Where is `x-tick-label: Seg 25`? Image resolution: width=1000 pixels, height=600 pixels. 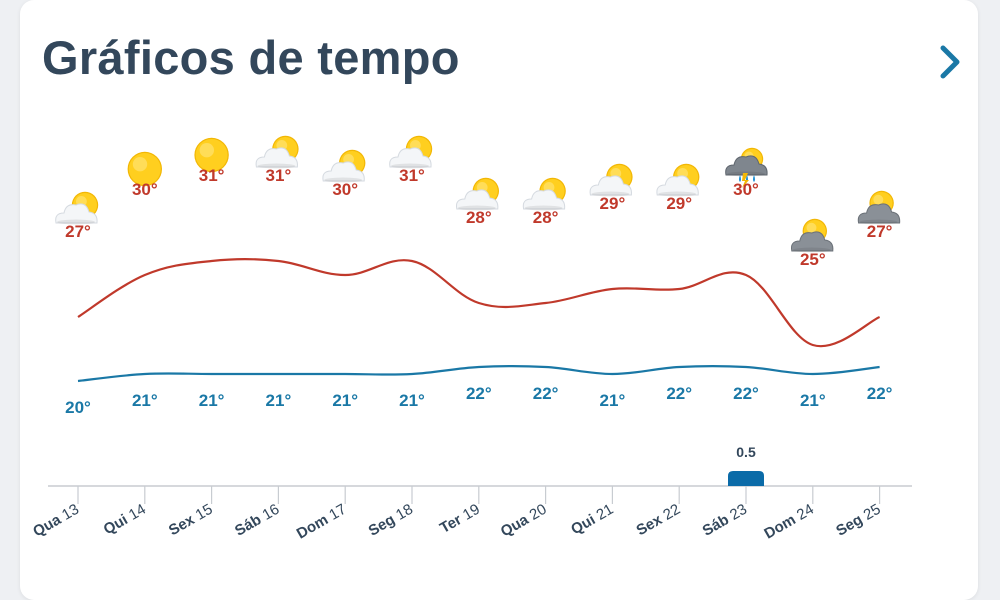 x-tick-label: Seg 25 is located at coordinates (858, 520).